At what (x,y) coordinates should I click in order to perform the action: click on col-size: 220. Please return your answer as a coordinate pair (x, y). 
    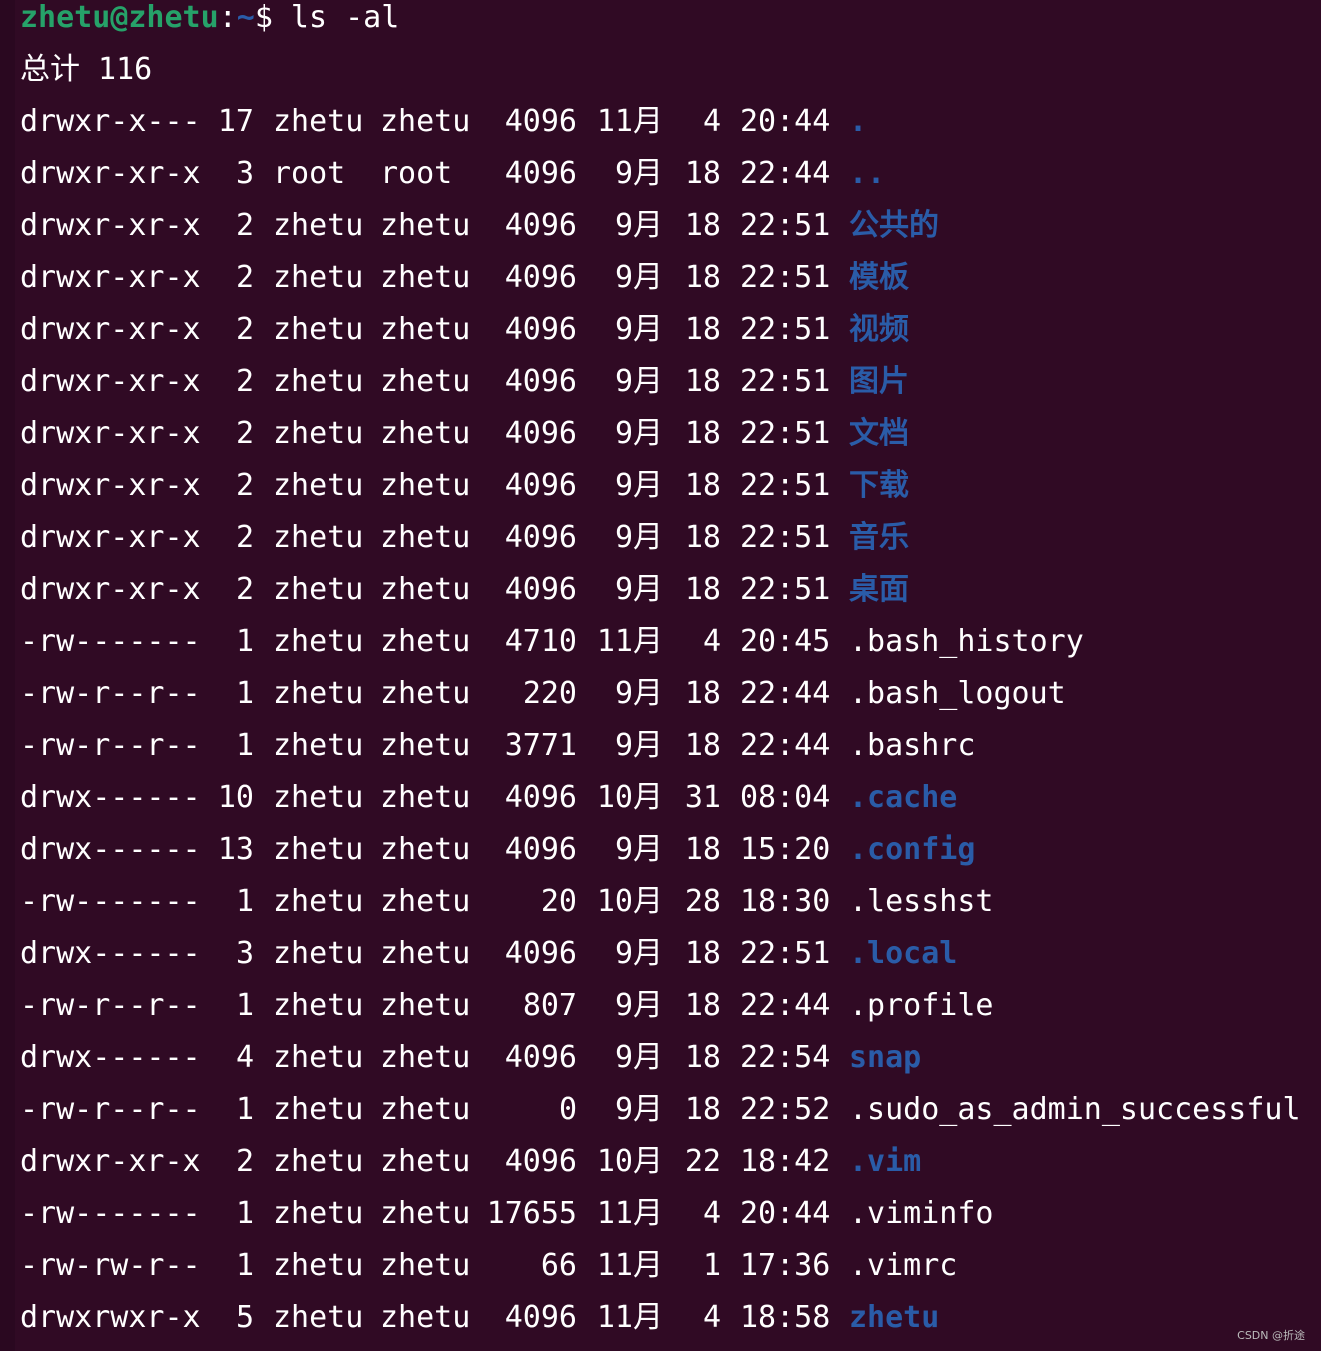
    Looking at the image, I should click on (549, 693).